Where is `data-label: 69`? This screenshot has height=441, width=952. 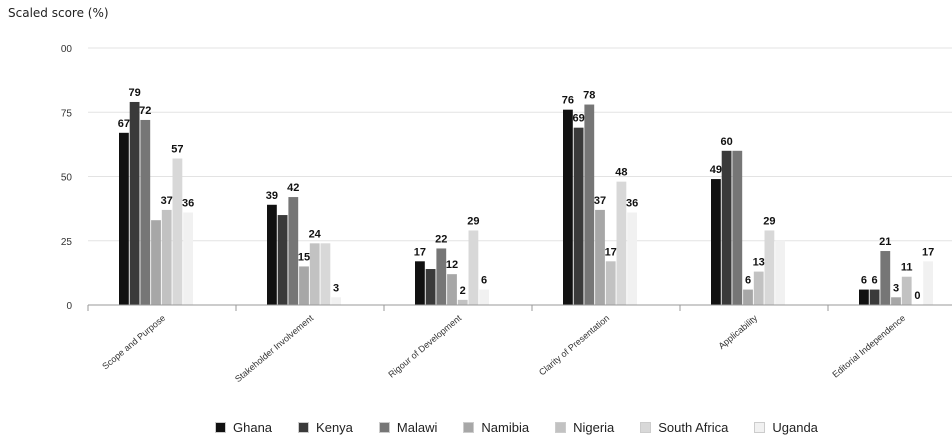 data-label: 69 is located at coordinates (578, 119).